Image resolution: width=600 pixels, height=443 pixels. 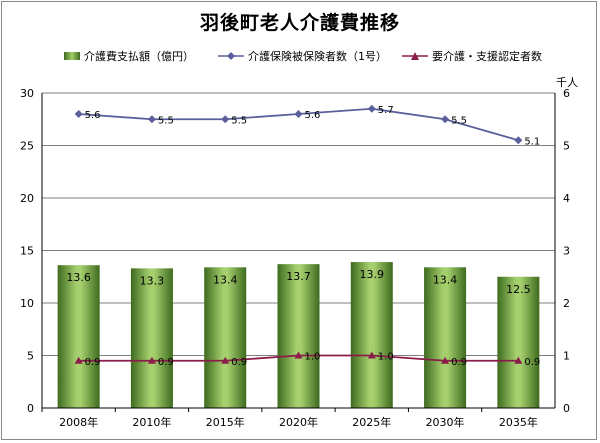 I want to click on legend-item-line1: 介護保険被保険者数（1号）, so click(x=302, y=56).